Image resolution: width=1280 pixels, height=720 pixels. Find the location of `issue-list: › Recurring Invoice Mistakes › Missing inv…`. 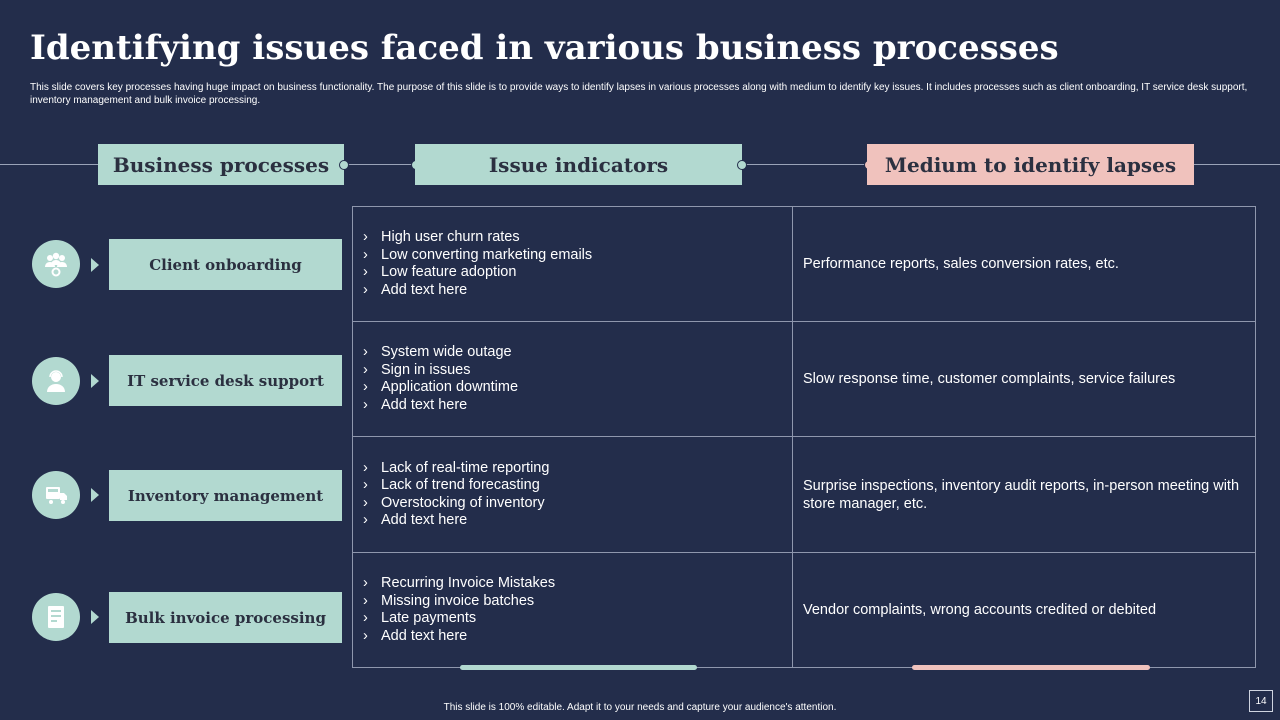

issue-list: › Recurring Invoice Mistakes › Missing inv… is located at coordinates (454, 610).